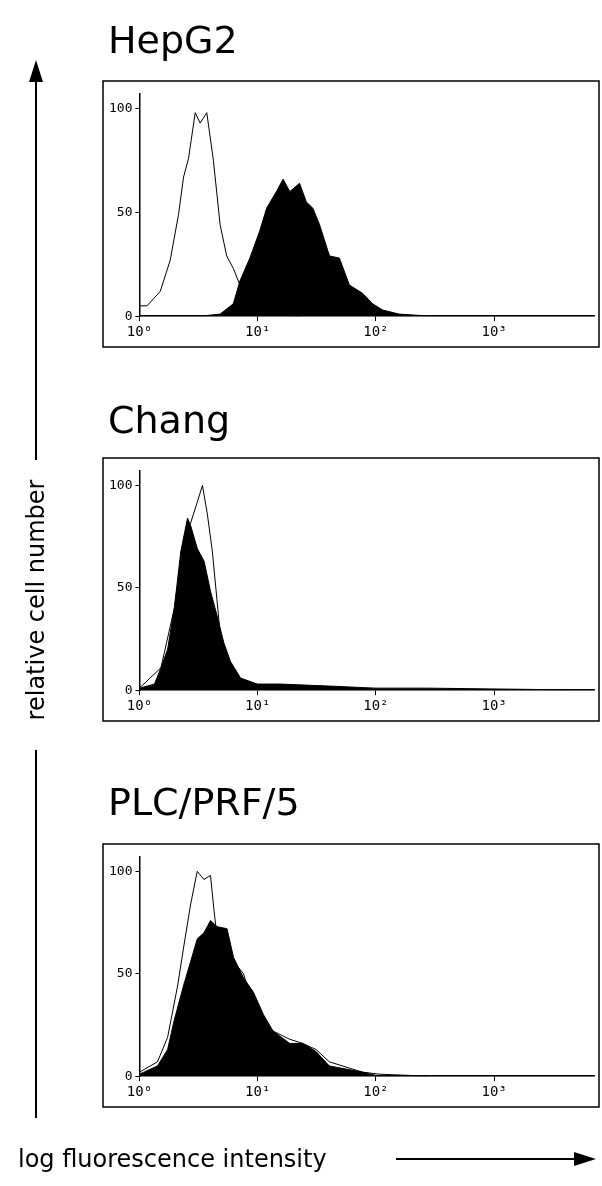 The width and height of the screenshot is (602, 1186). I want to click on x-axis-title: log fluorescence intensity, so click(172, 1159).